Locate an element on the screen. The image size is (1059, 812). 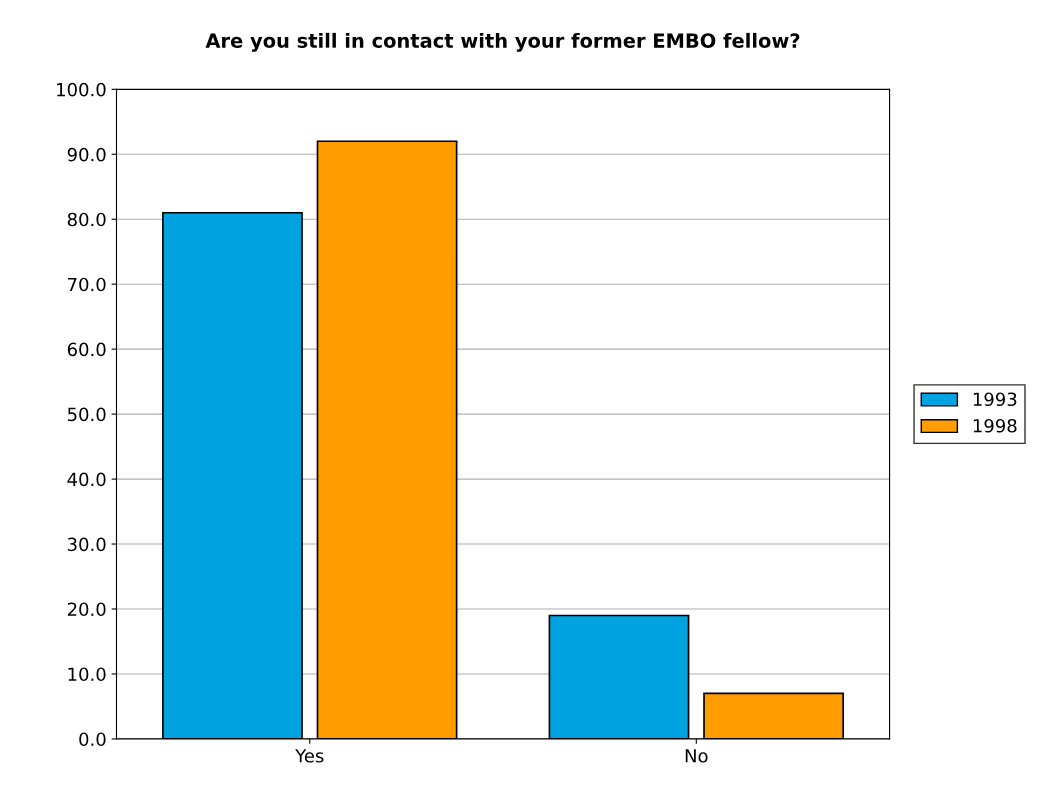
x-tick-label: No is located at coordinates (696, 756).